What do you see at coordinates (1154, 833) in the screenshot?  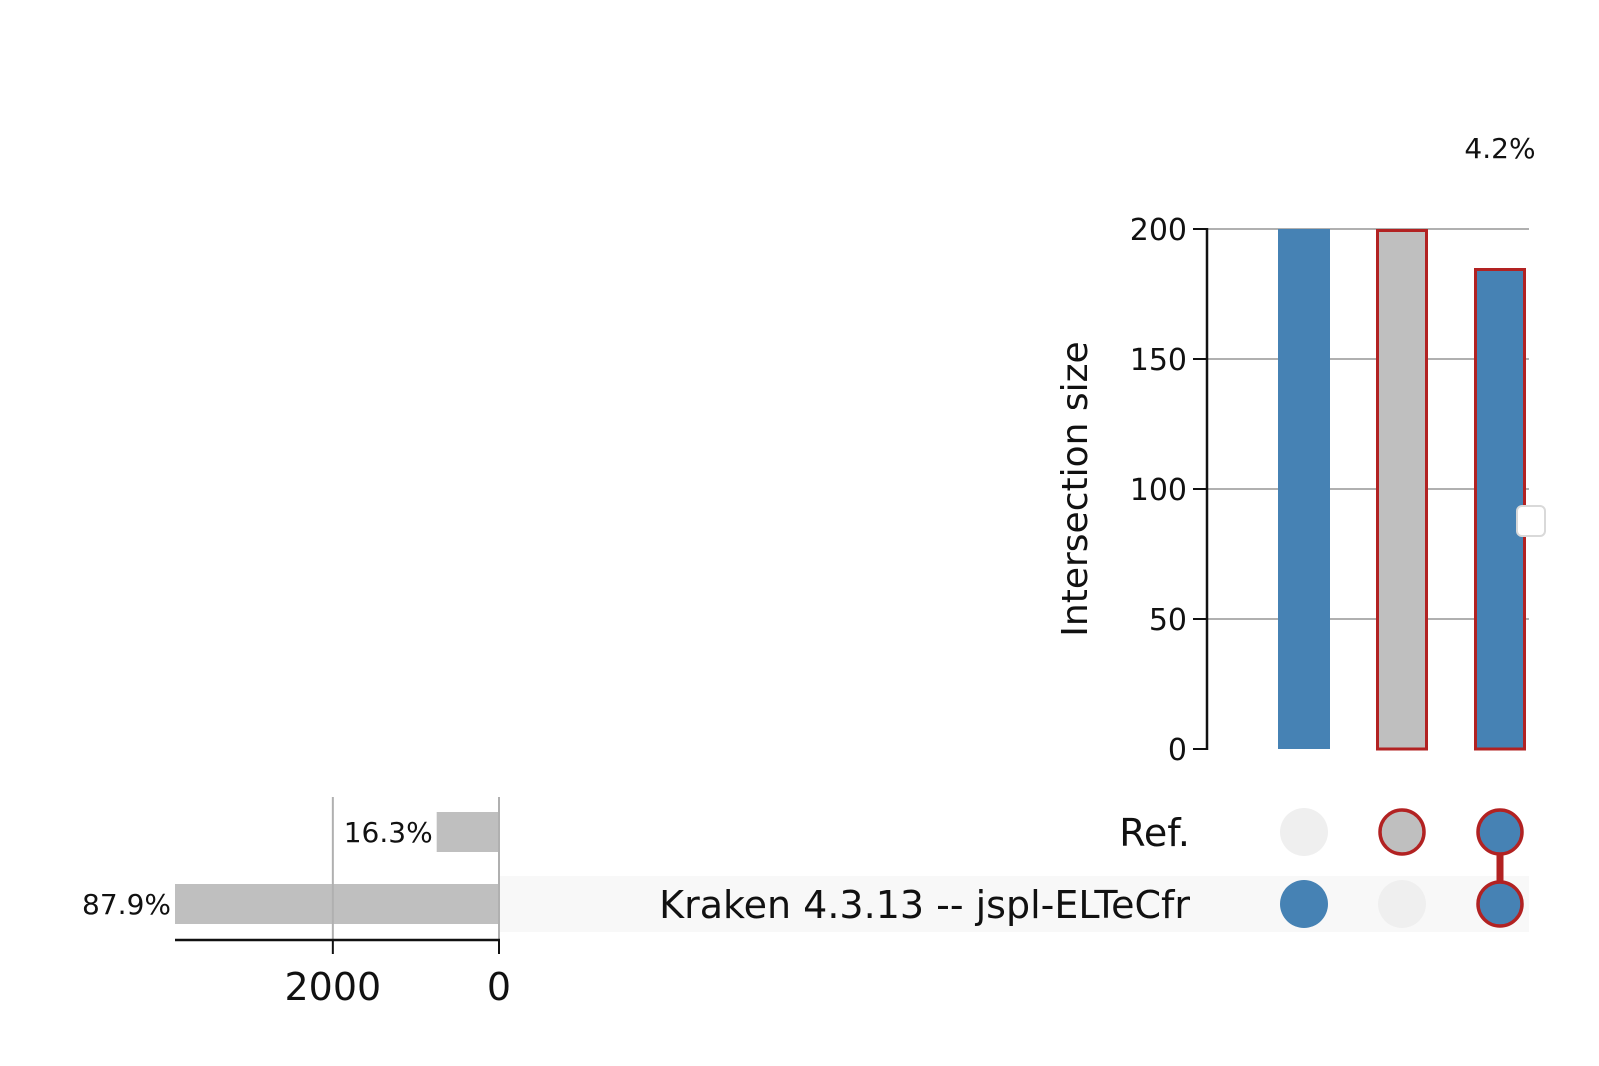 I see `set-name-label: Ref.` at bounding box center [1154, 833].